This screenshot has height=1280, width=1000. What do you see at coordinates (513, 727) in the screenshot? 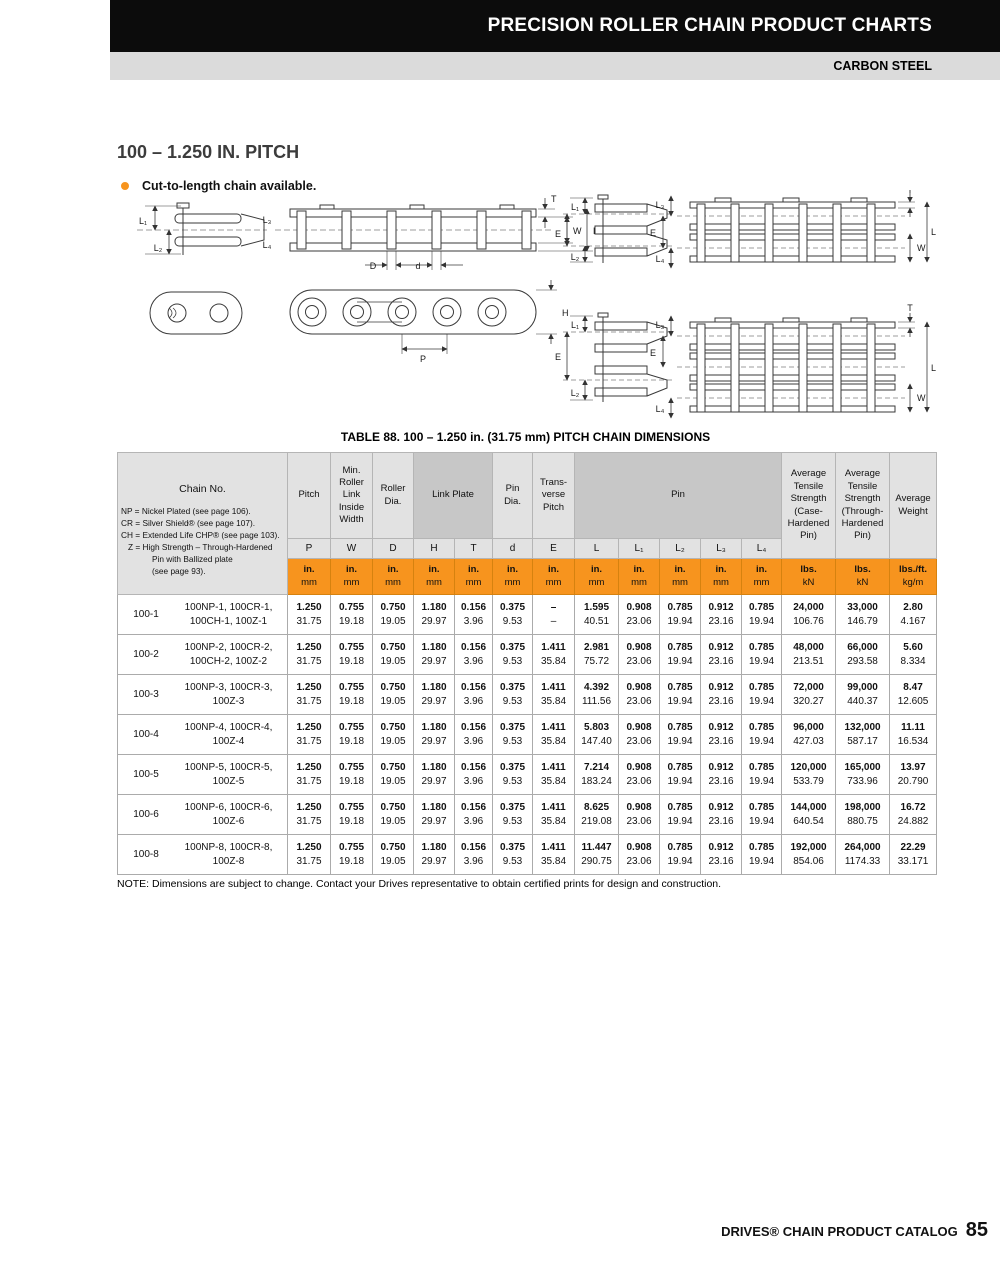
I see `value-inch: 0.375` at bounding box center [513, 727].